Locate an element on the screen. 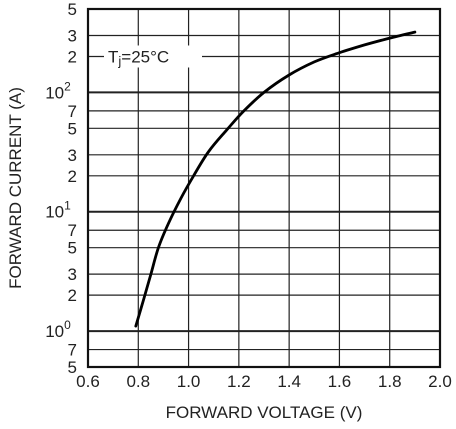  x-tick-labels: 0.6 0.8 1.0 1.2 1.4 1.6 1.8 2.0 is located at coordinates (264, 381).